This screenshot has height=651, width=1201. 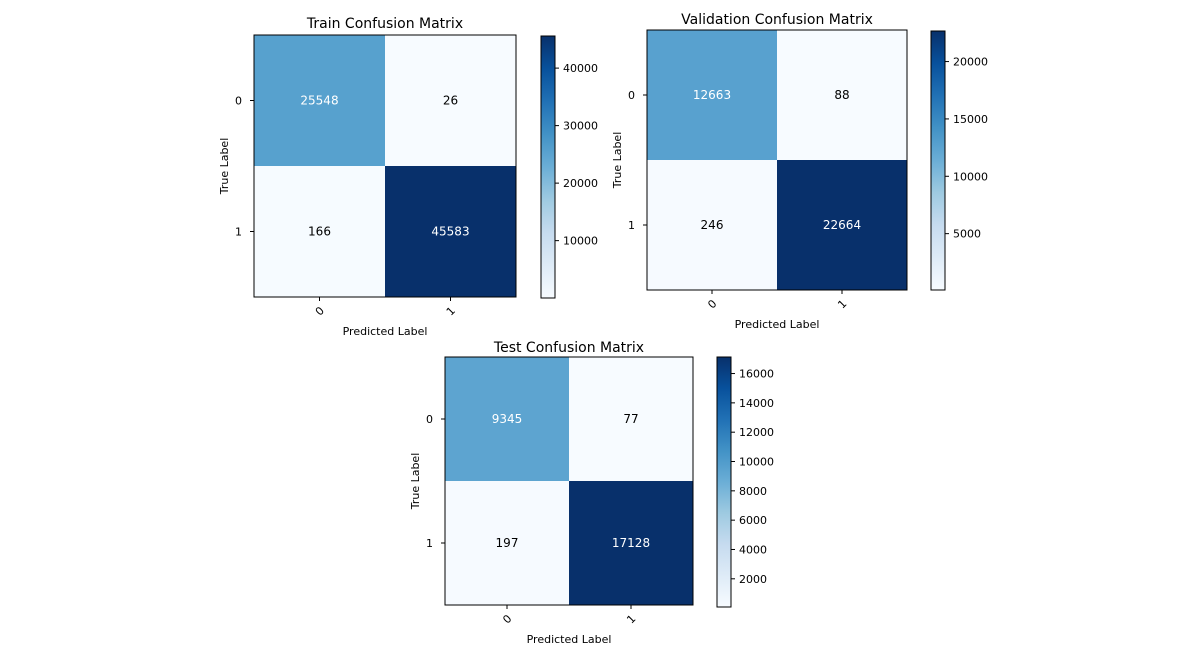 What do you see at coordinates (580, 126) in the screenshot?
I see `colorbar-tick-label: 30000` at bounding box center [580, 126].